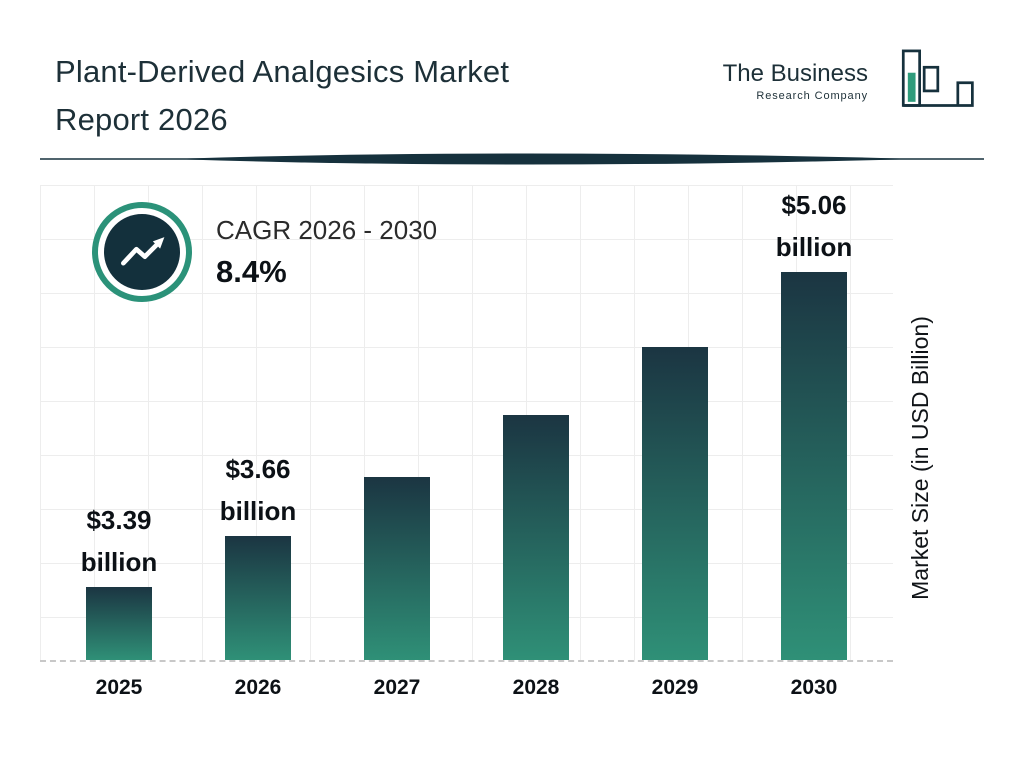  I want to click on cagr-text: CAGR 2026 - 2030 8.4%, so click(326, 252).